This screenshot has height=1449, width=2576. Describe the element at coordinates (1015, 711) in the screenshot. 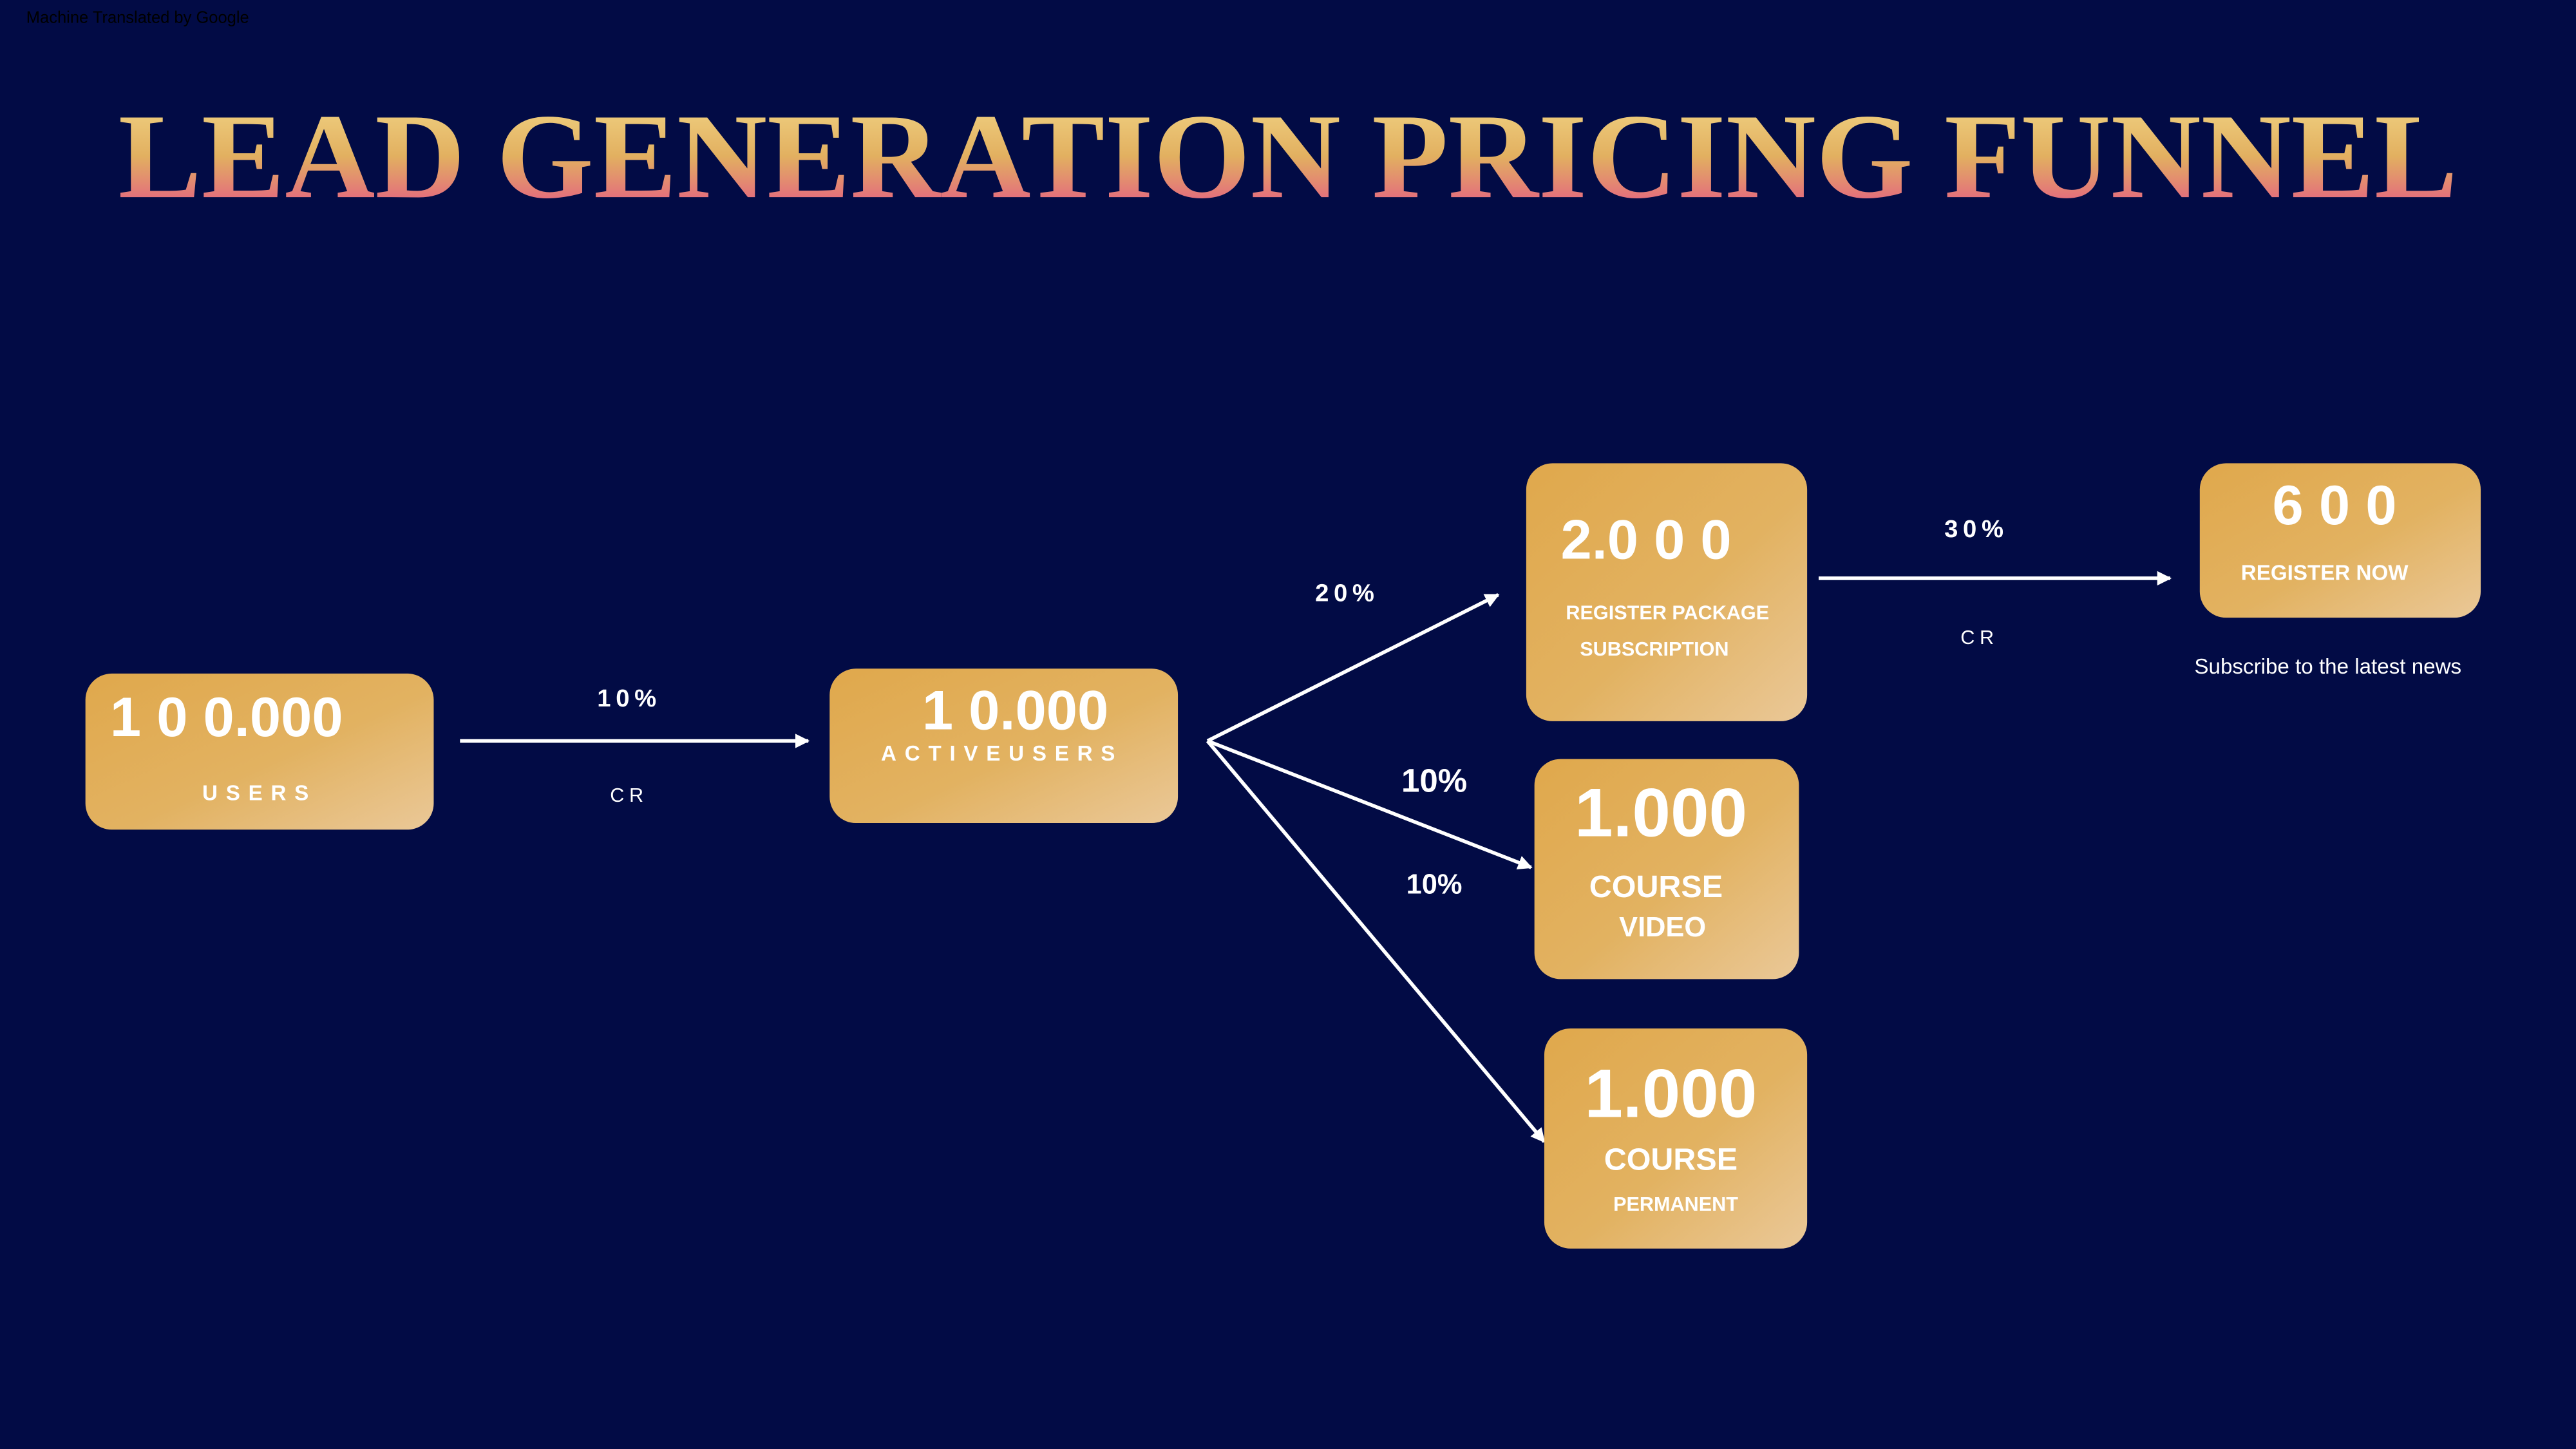

I see `node-value: 1 0.000` at that location.